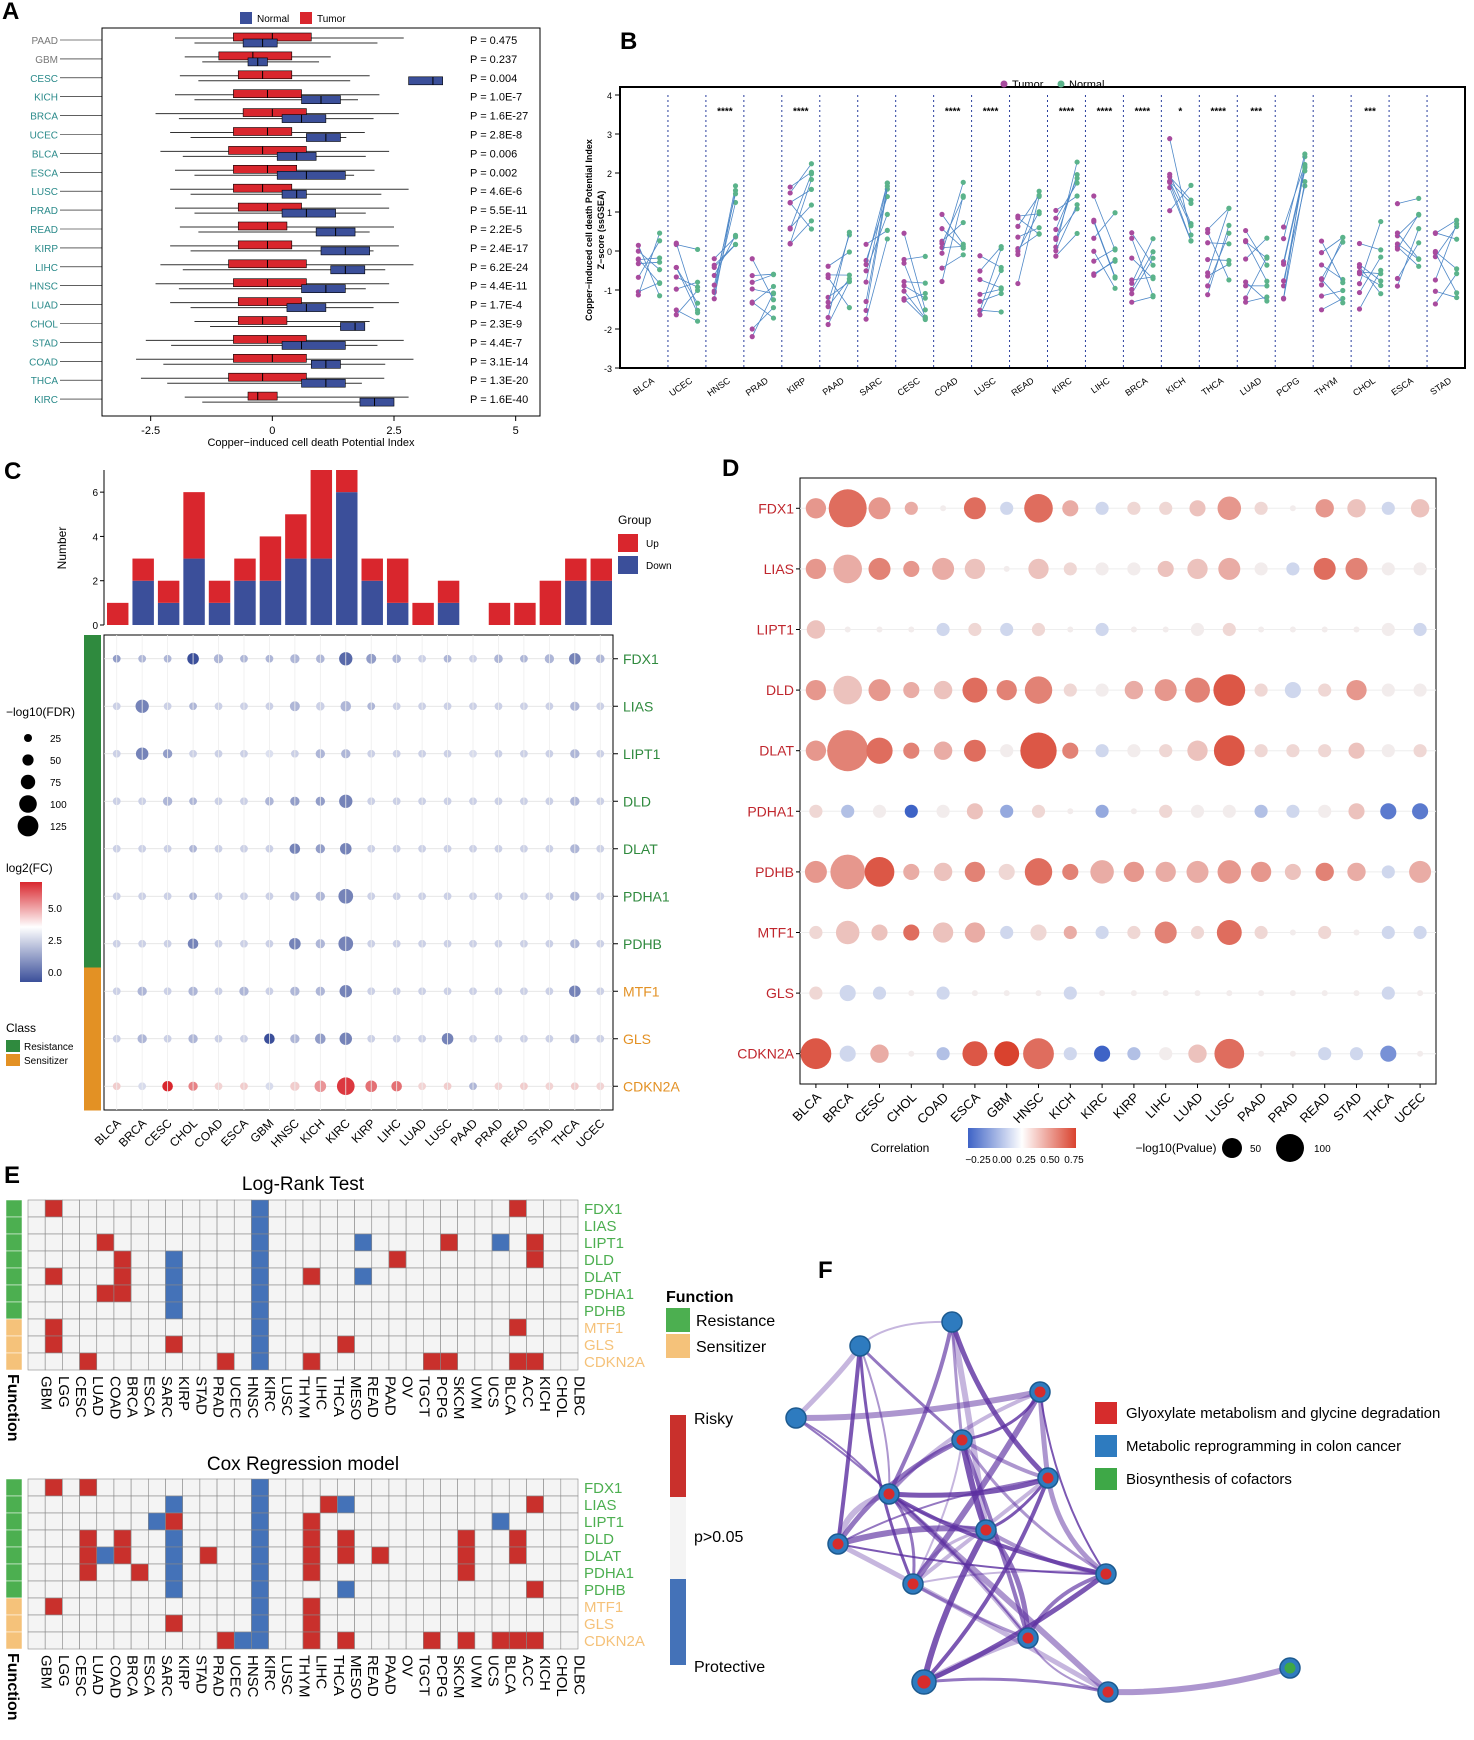 This screenshot has height=1740, width=1474. Describe the element at coordinates (510, 1674) in the screenshot. I see `cancer-label: BLCA` at that location.